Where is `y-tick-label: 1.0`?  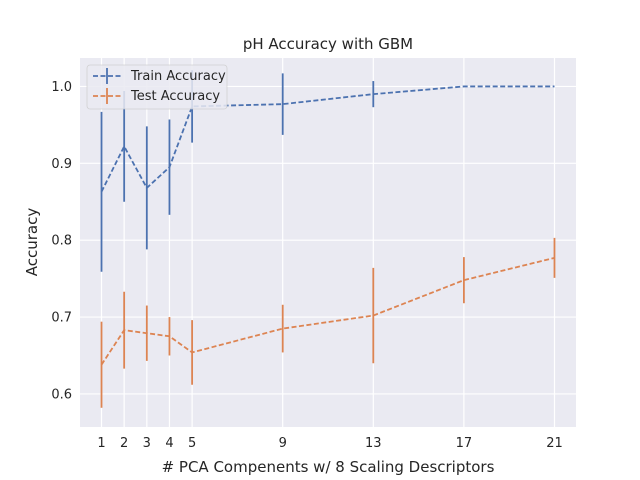 y-tick-label: 1.0 is located at coordinates (61, 87).